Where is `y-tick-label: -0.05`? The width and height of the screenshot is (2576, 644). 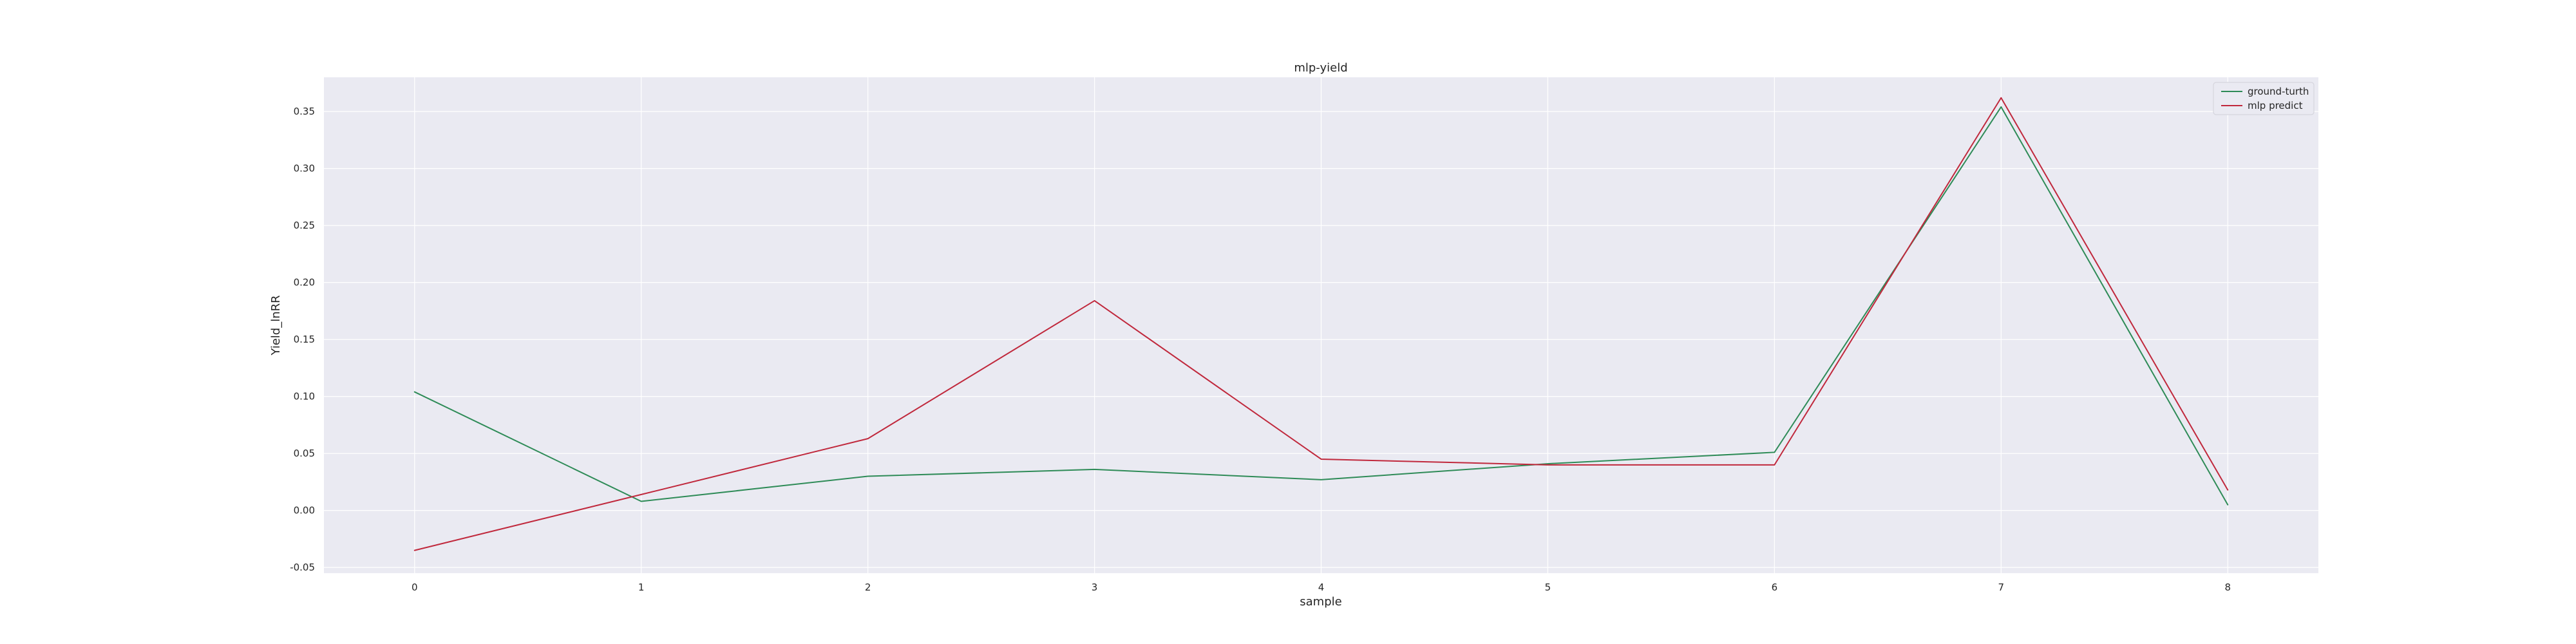
y-tick-label: -0.05 is located at coordinates (302, 567).